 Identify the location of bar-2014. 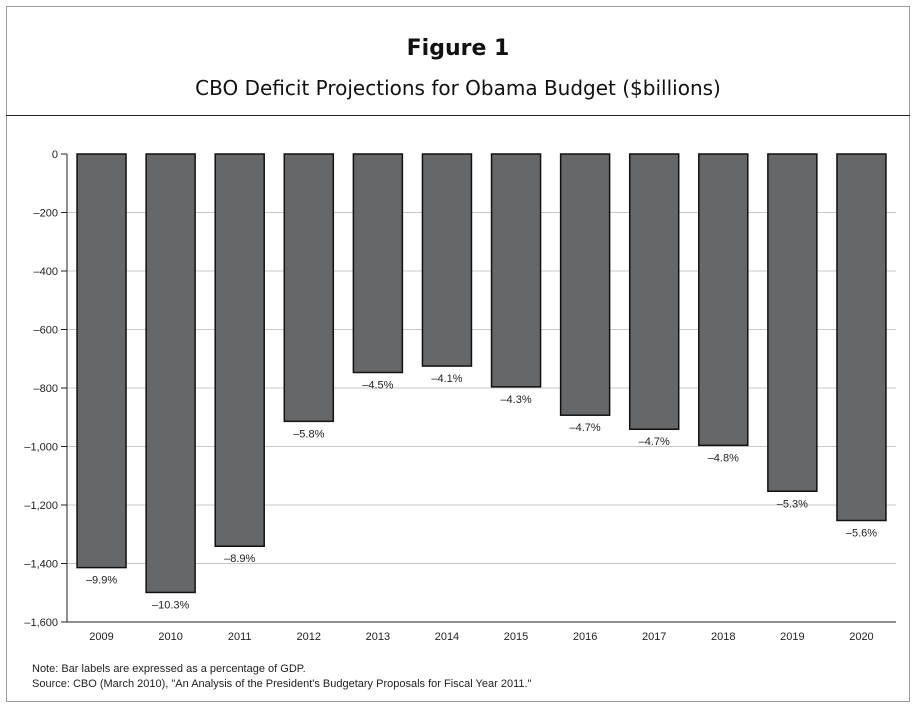
(447, 260).